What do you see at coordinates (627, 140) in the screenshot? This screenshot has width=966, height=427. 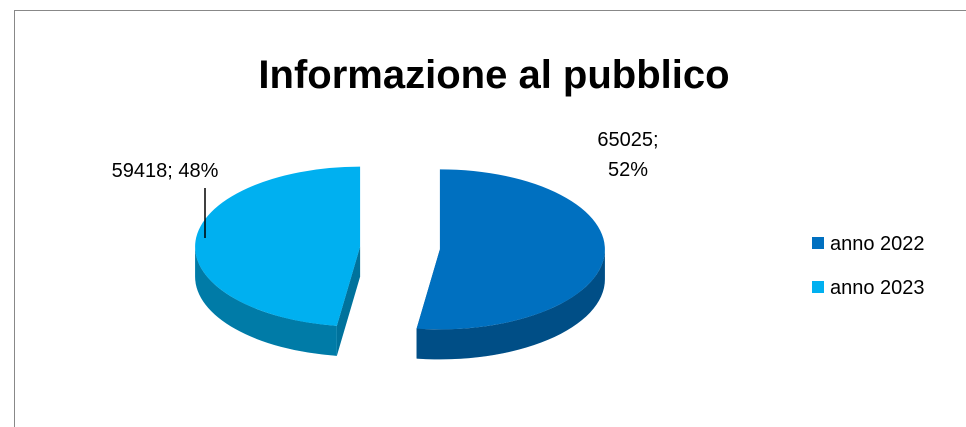 I see `data-label-line: 65025;` at bounding box center [627, 140].